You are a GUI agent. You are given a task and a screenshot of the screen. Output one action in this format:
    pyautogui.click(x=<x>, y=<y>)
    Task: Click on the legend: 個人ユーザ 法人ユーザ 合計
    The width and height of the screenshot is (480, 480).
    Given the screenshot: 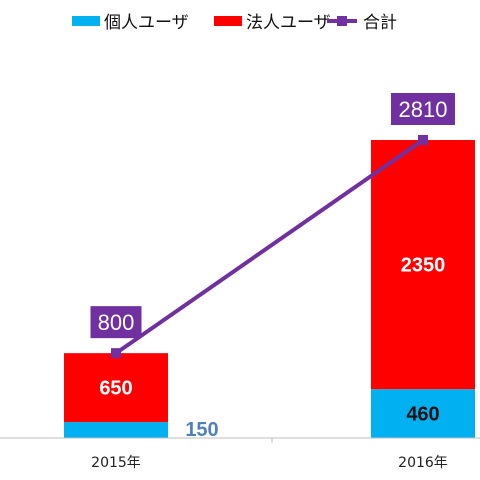 What is the action you would take?
    pyautogui.click(x=234, y=23)
    